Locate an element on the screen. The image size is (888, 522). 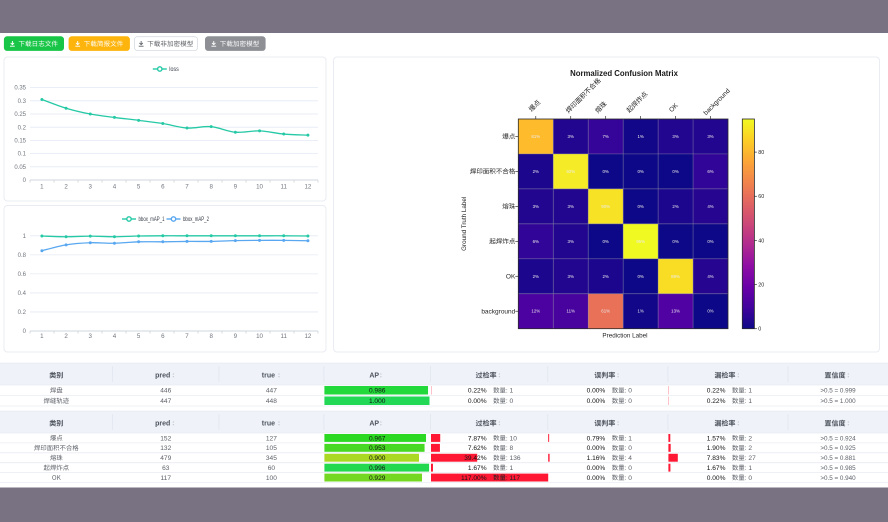
svg-text: 1.000 is located at coordinates (377, 401).